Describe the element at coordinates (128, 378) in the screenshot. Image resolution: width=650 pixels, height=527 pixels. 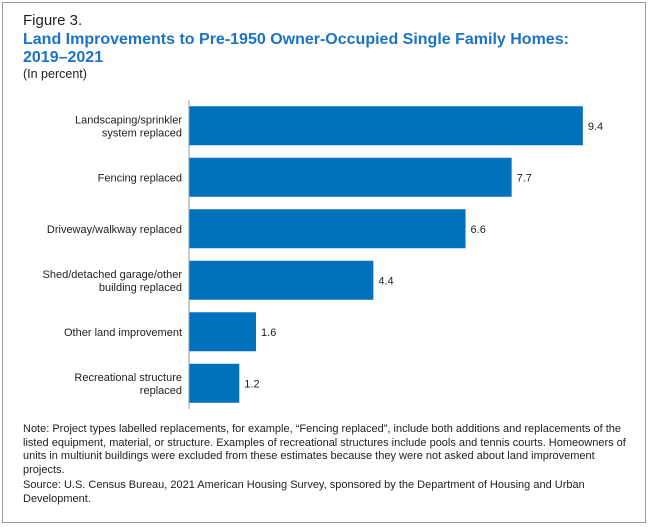
I see `category-label-line: Recreational structure` at that location.